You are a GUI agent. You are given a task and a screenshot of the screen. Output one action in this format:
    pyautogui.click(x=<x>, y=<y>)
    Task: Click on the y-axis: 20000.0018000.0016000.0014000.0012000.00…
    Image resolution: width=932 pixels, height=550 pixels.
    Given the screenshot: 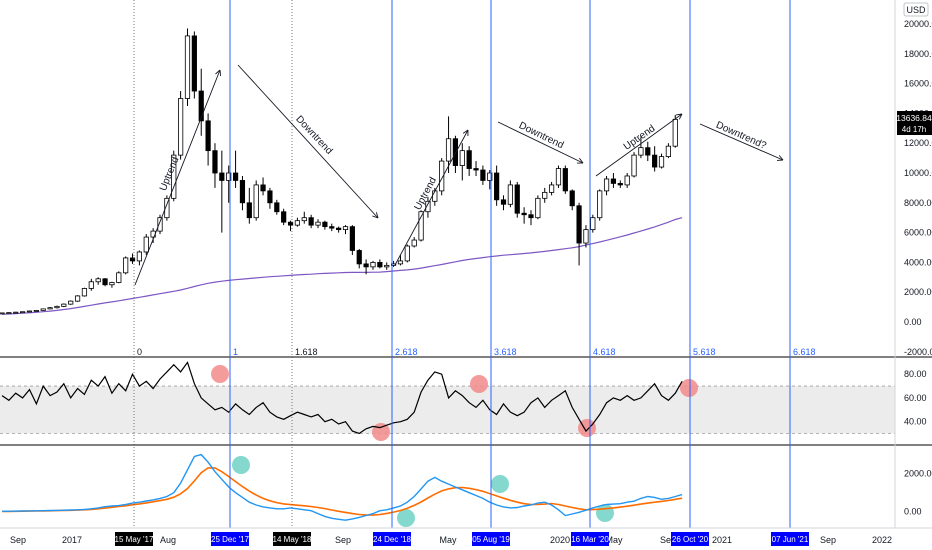 What is the action you would take?
    pyautogui.click(x=913, y=264)
    